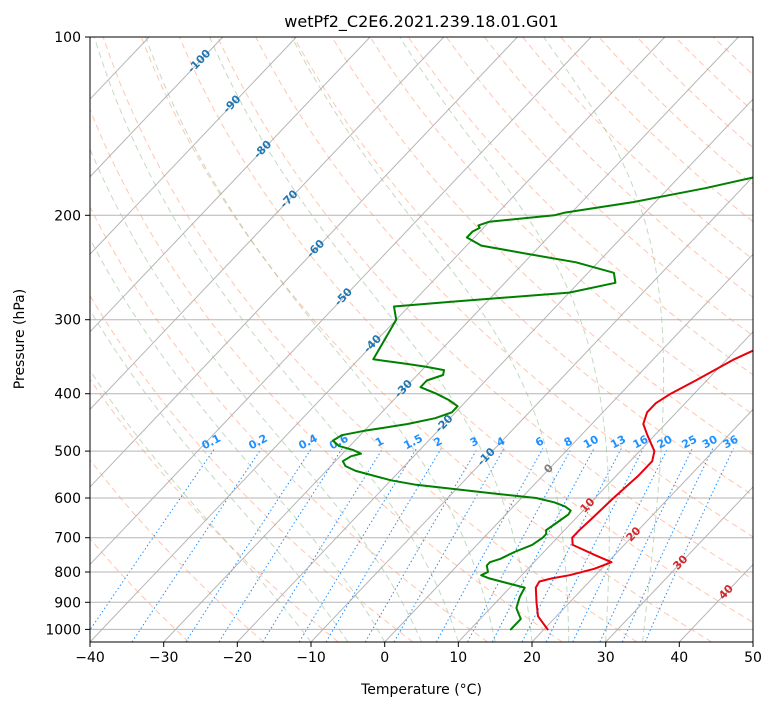 The width and height of the screenshot is (775, 708). Describe the element at coordinates (67, 452) in the screenshot. I see `y-tick-label: 500` at that location.